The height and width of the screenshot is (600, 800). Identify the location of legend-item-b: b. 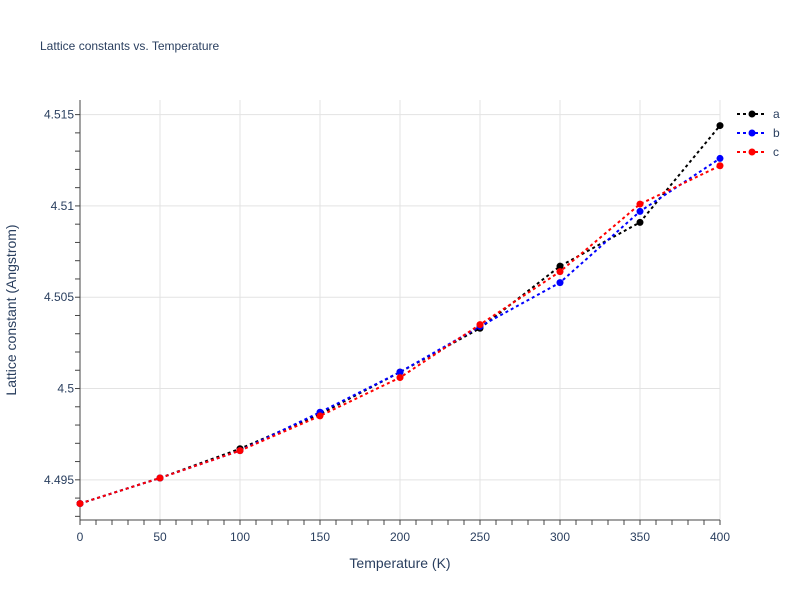
(758, 133).